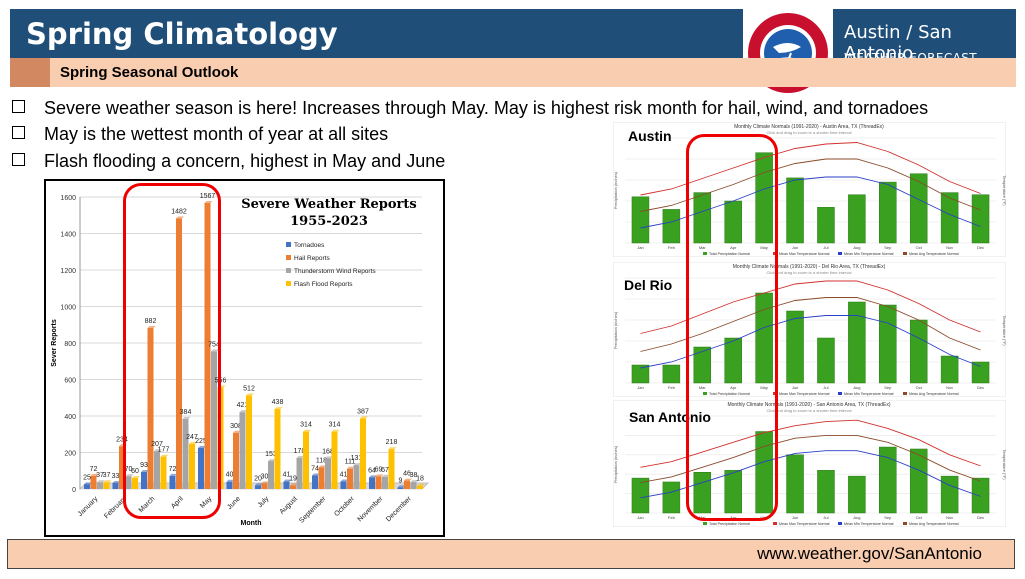 This screenshot has width=1025, height=579. Describe the element at coordinates (251, 523) in the screenshot. I see `x-axis-title: Month` at that location.